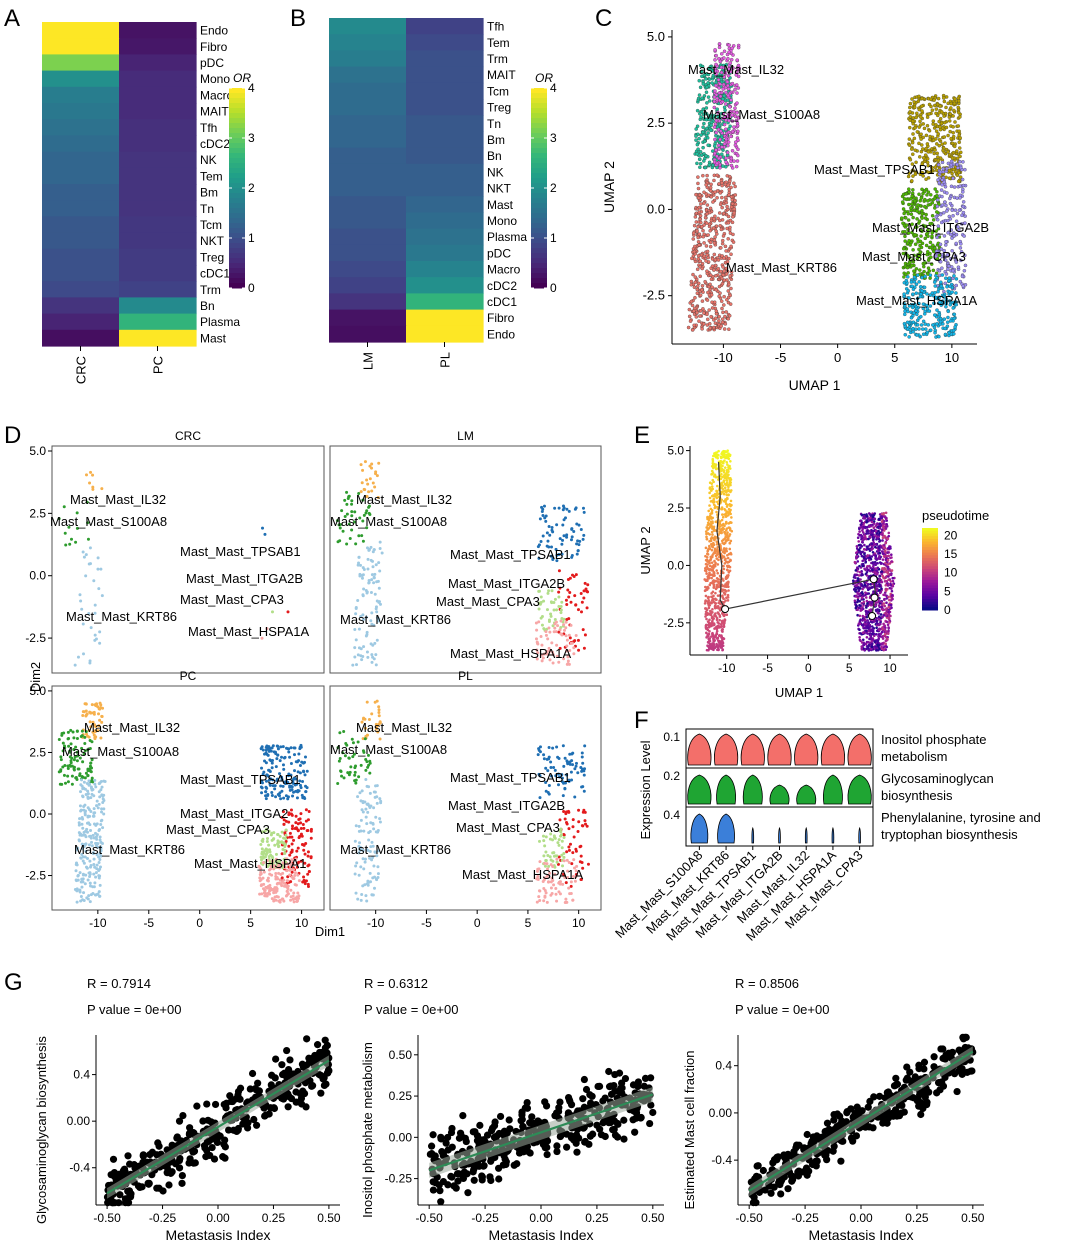 The height and width of the screenshot is (1247, 1065). What do you see at coordinates (35, 638) in the screenshot?
I see `y-tick-label: -2.5` at bounding box center [35, 638].